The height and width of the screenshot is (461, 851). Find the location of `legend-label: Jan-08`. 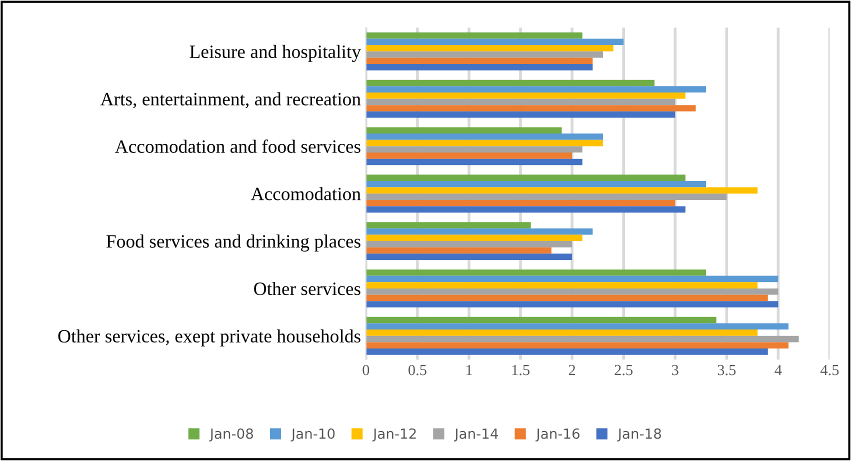

legend-label: Jan-08 is located at coordinates (231, 435).